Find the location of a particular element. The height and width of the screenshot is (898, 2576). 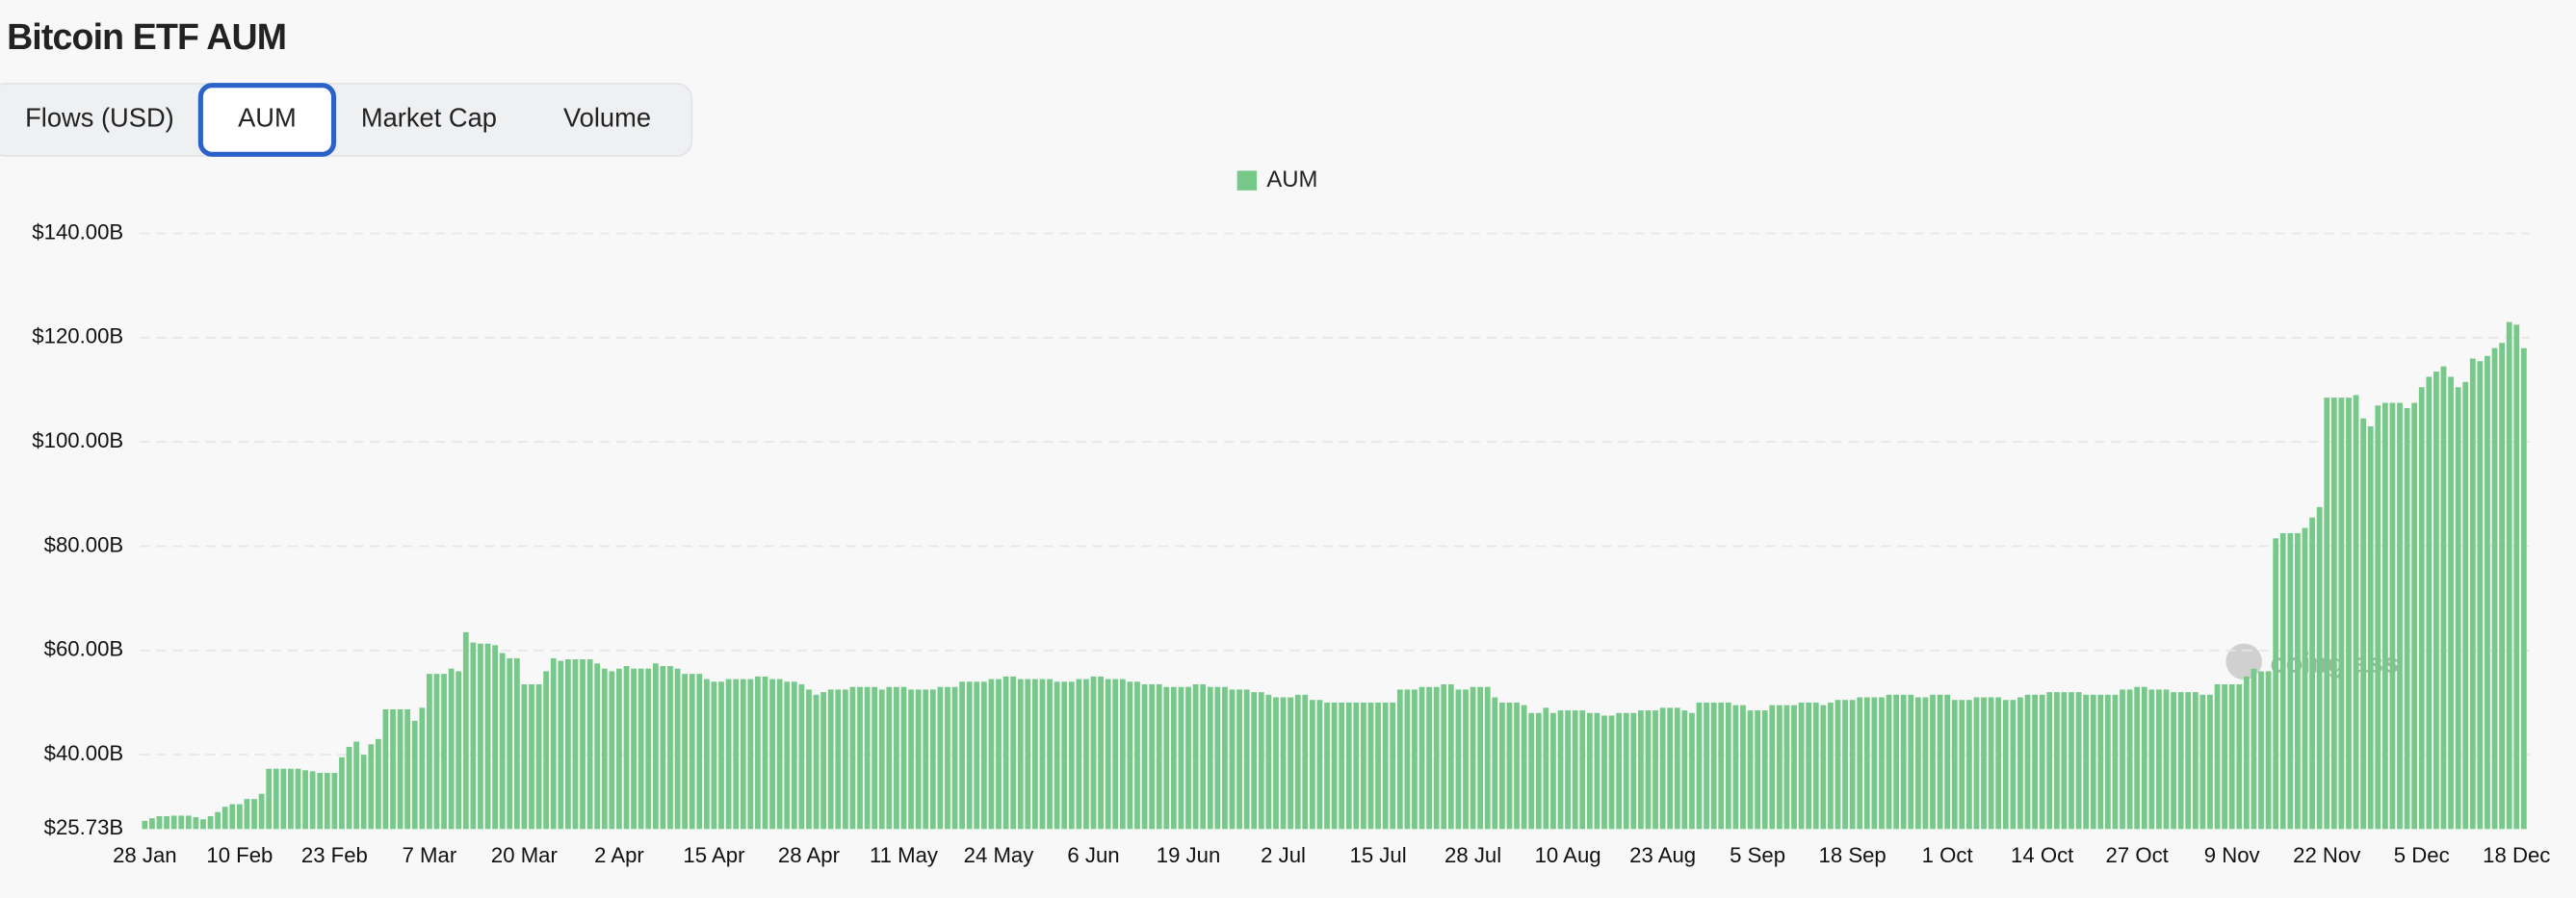

y-tick-label: $140.00B is located at coordinates (77, 231).